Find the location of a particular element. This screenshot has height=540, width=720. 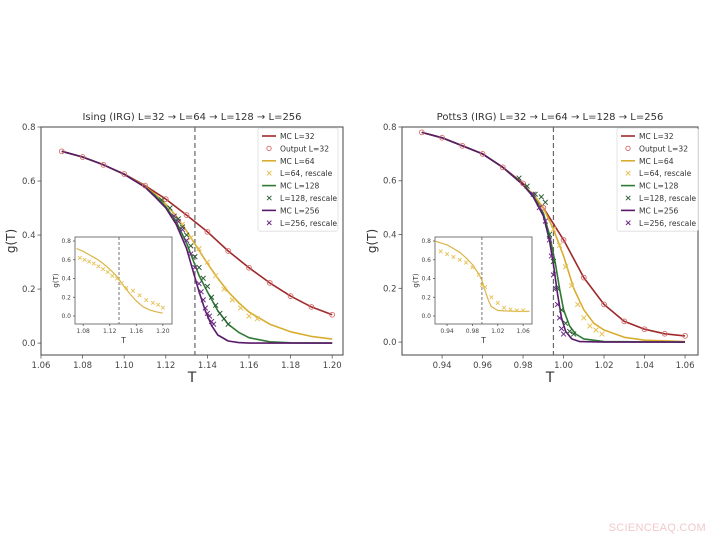

inset-x-tick-label: 1.20 is located at coordinates (163, 331).